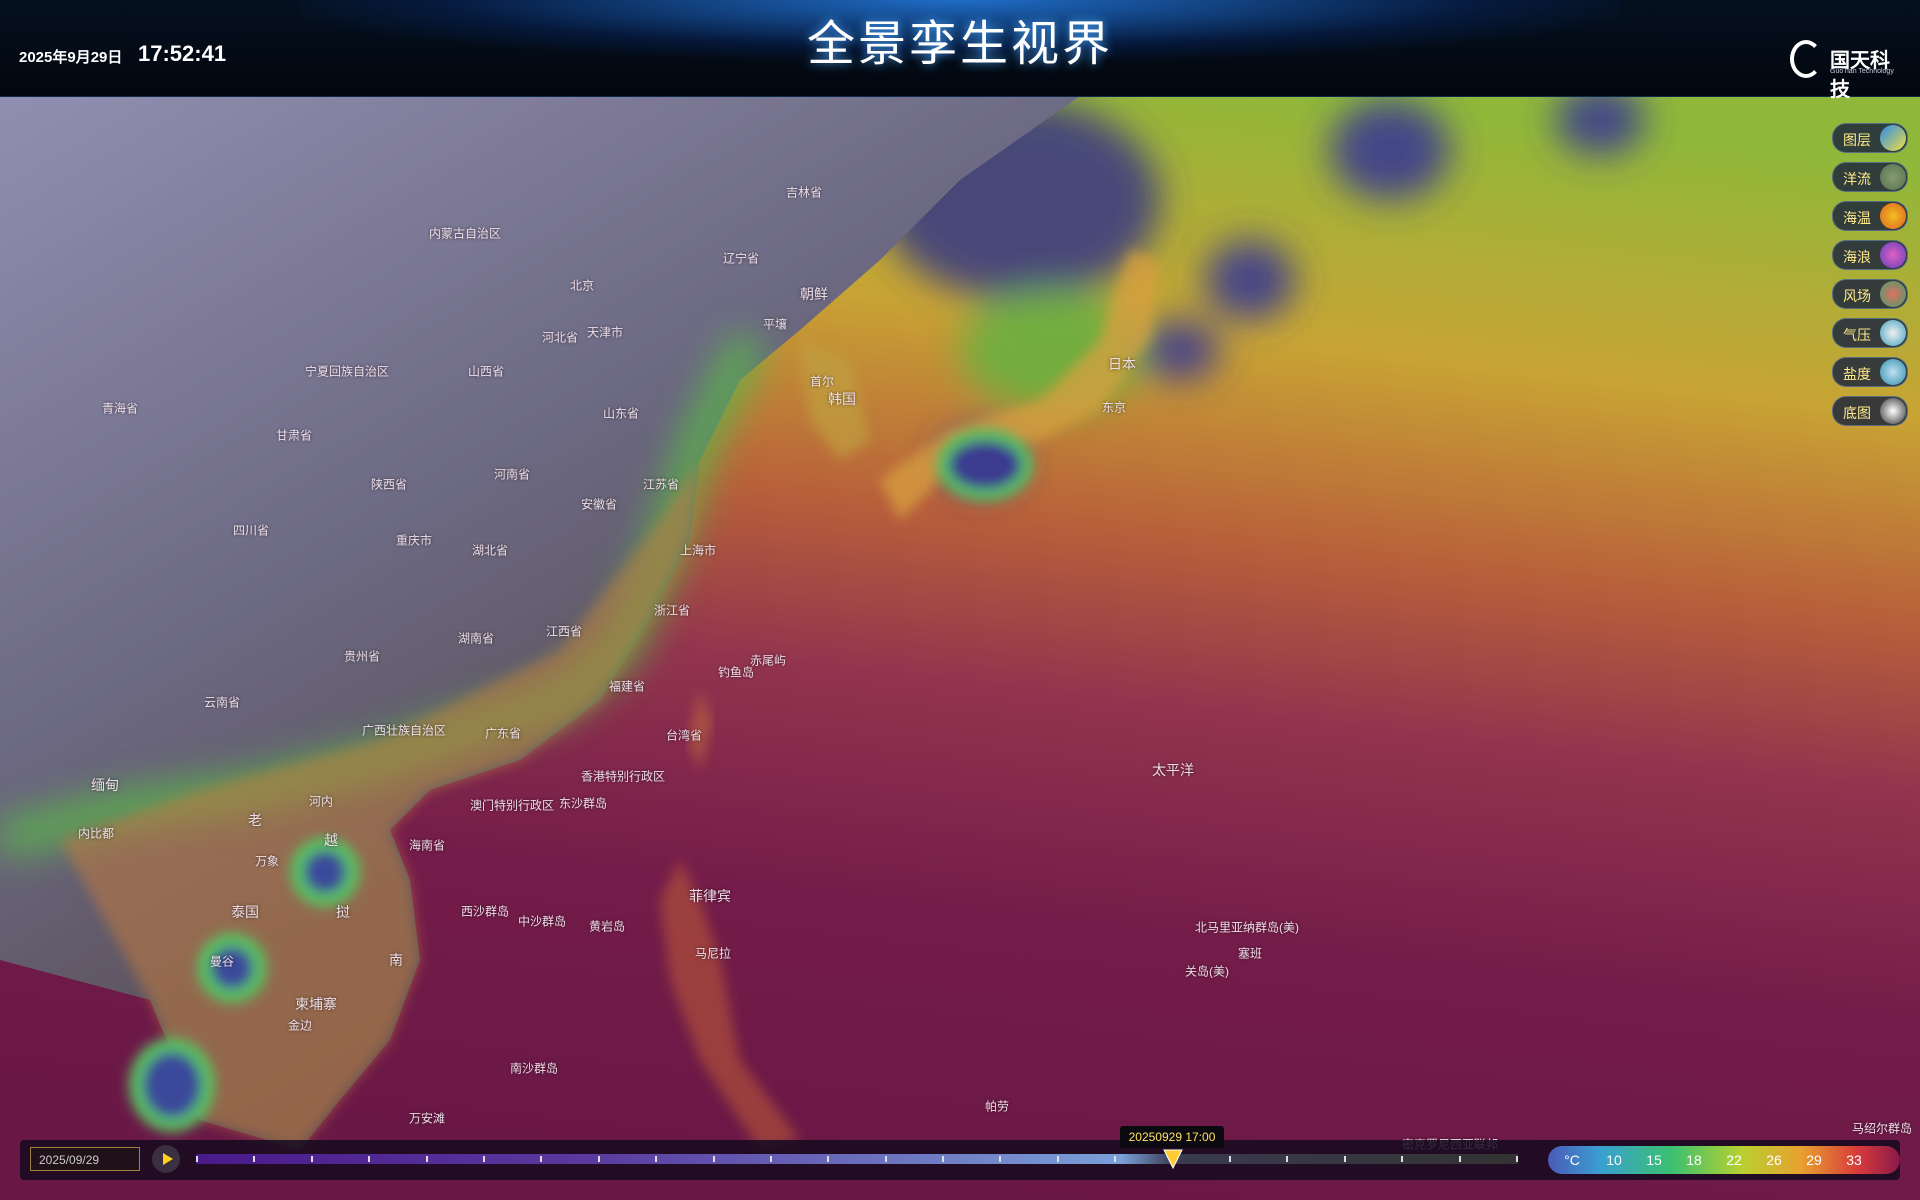 This screenshot has width=1920, height=1200. Describe the element at coordinates (222, 961) in the screenshot. I see `map-label: 曼谷` at that location.